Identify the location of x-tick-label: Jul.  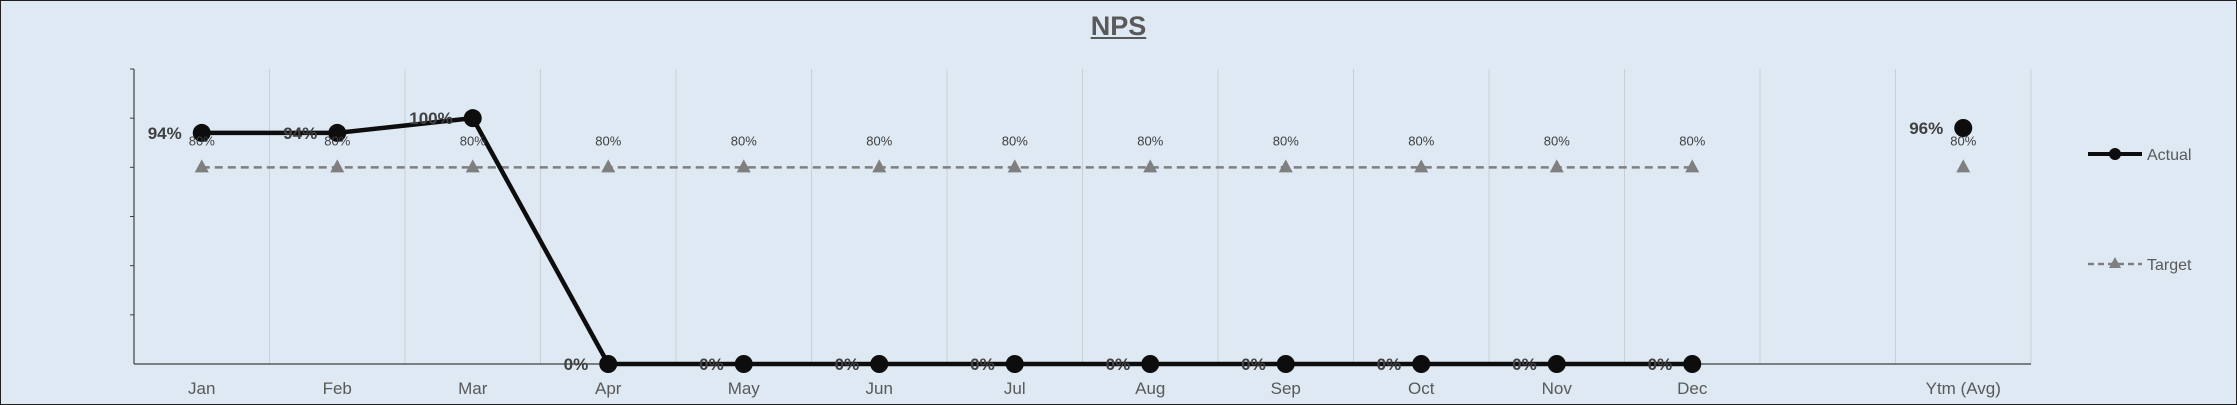
(1015, 388).